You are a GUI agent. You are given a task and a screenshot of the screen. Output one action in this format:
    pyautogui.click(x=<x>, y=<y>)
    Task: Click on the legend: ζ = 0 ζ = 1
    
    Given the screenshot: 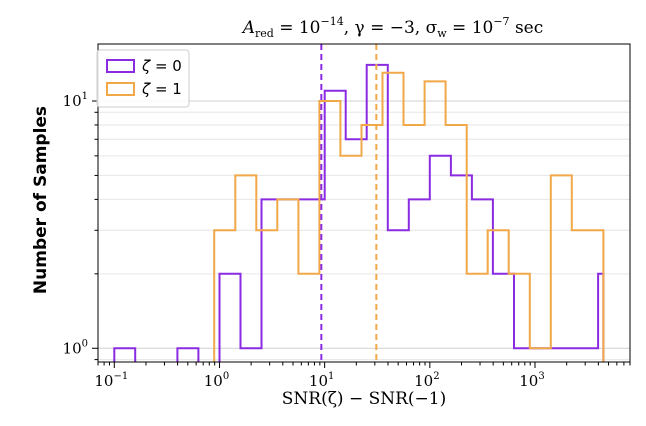 What is the action you would take?
    pyautogui.click(x=143, y=78)
    